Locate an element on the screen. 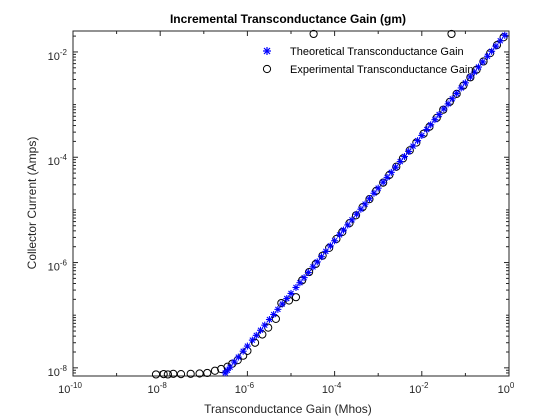 Image resolution: width=560 pixels, height=420 pixels. y-axis-label: Collector Current (Amps) is located at coordinates (32, 203).